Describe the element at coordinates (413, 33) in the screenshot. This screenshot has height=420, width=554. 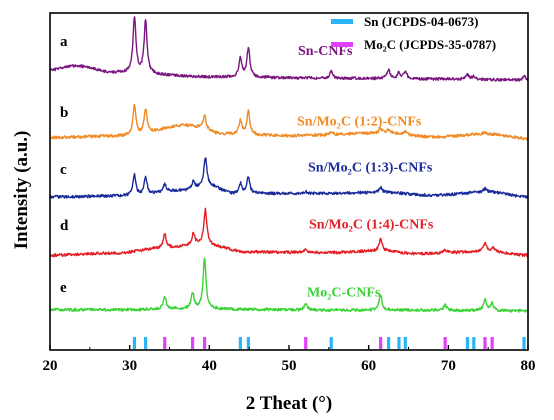
I see `legend: Sn (JCPDS-04-0673) Mo₂C (JCPDS-35-0787)` at that location.